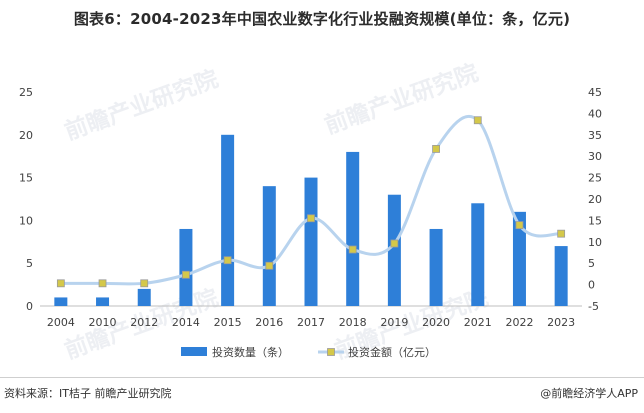  Describe the element at coordinates (589, 393) in the screenshot. I see `credit-note: @前瞻经济学人APP` at that location.